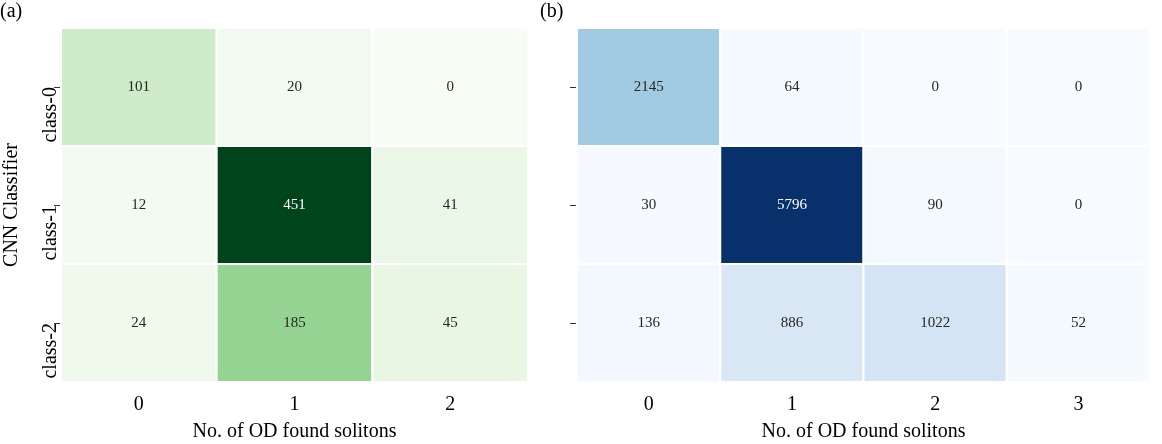  I want to click on data-label: 20, so click(294, 85).